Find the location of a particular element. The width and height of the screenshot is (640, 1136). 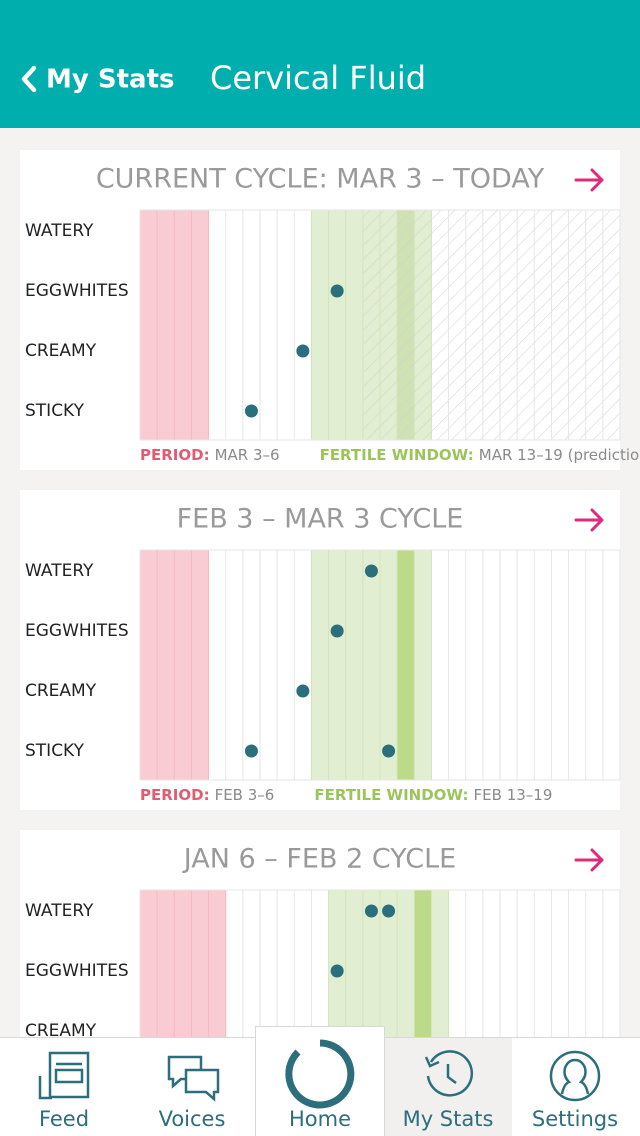

voices-icon is located at coordinates (193, 1078).